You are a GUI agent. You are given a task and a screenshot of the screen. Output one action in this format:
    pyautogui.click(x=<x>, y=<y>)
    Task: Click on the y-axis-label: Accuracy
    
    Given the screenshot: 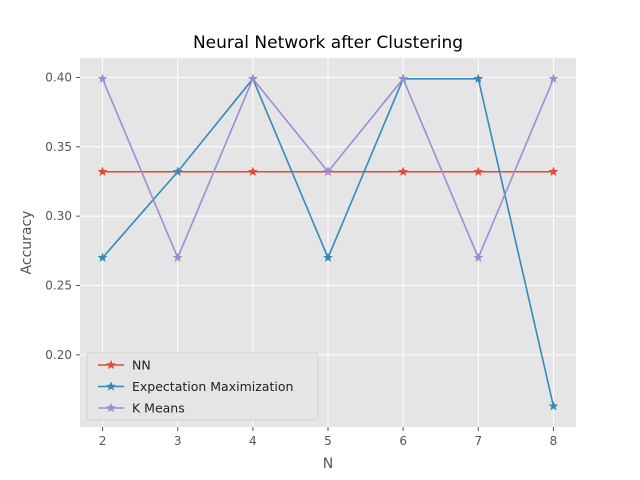 What is the action you would take?
    pyautogui.click(x=27, y=243)
    